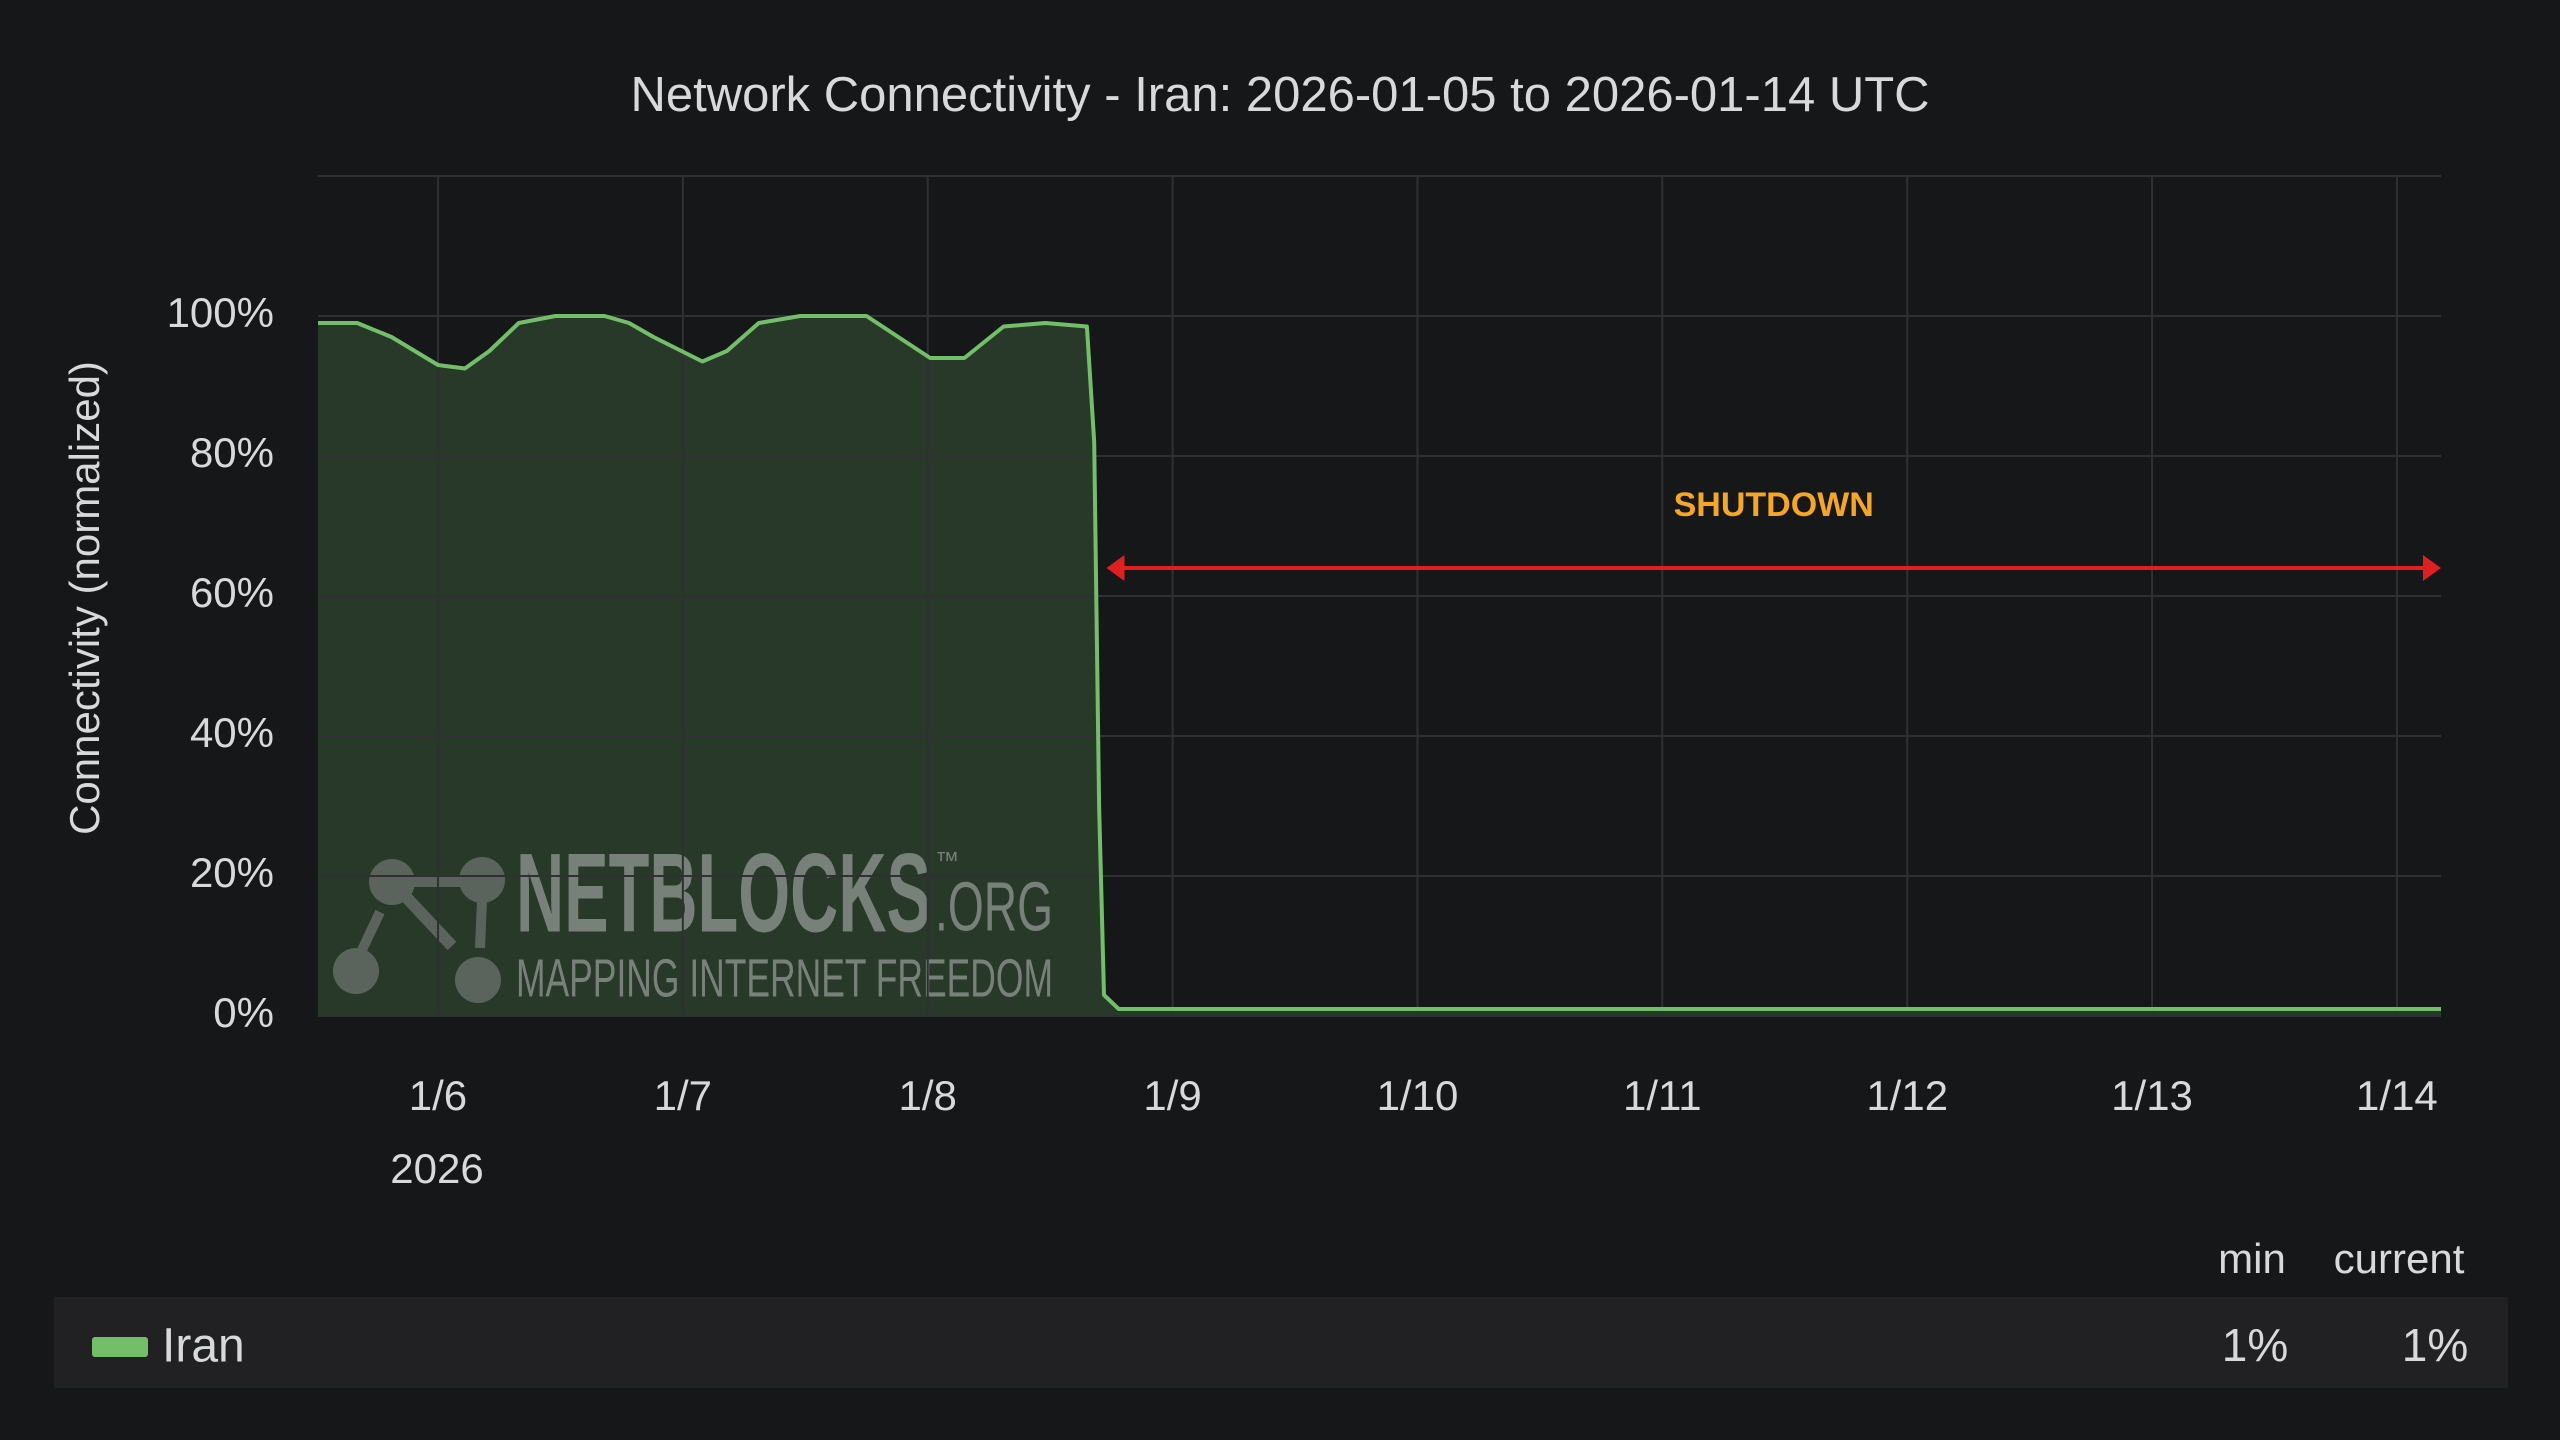 This screenshot has height=1440, width=2560. What do you see at coordinates (232, 452) in the screenshot?
I see `y-tick-label: 80%` at bounding box center [232, 452].